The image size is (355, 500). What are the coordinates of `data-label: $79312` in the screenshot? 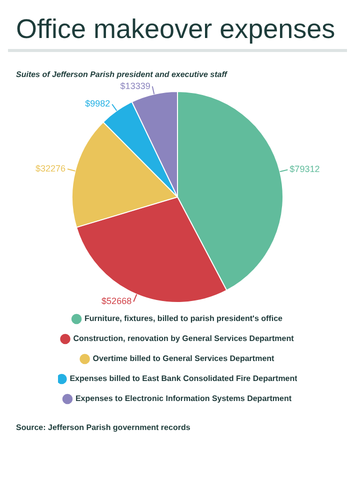 It's located at (305, 169).